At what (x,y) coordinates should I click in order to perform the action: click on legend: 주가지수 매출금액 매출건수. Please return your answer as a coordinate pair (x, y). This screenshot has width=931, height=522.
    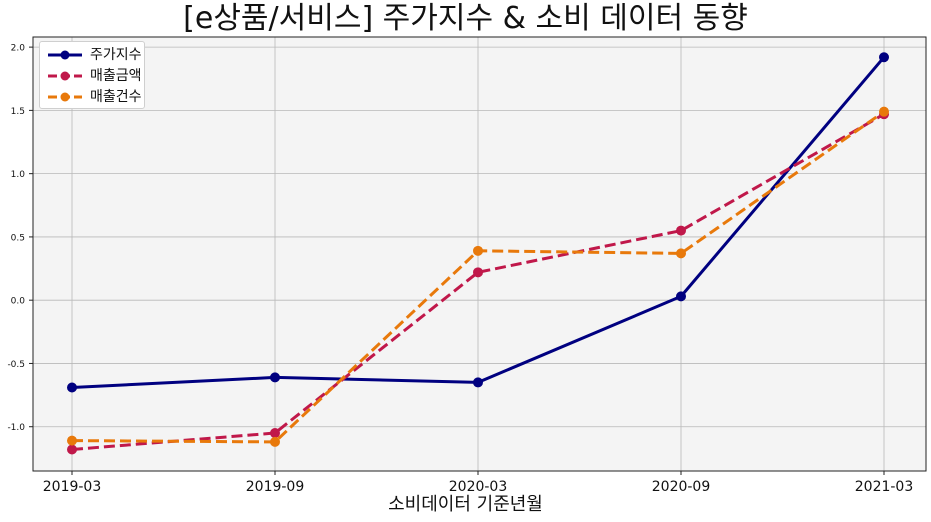
    Looking at the image, I should click on (92, 75).